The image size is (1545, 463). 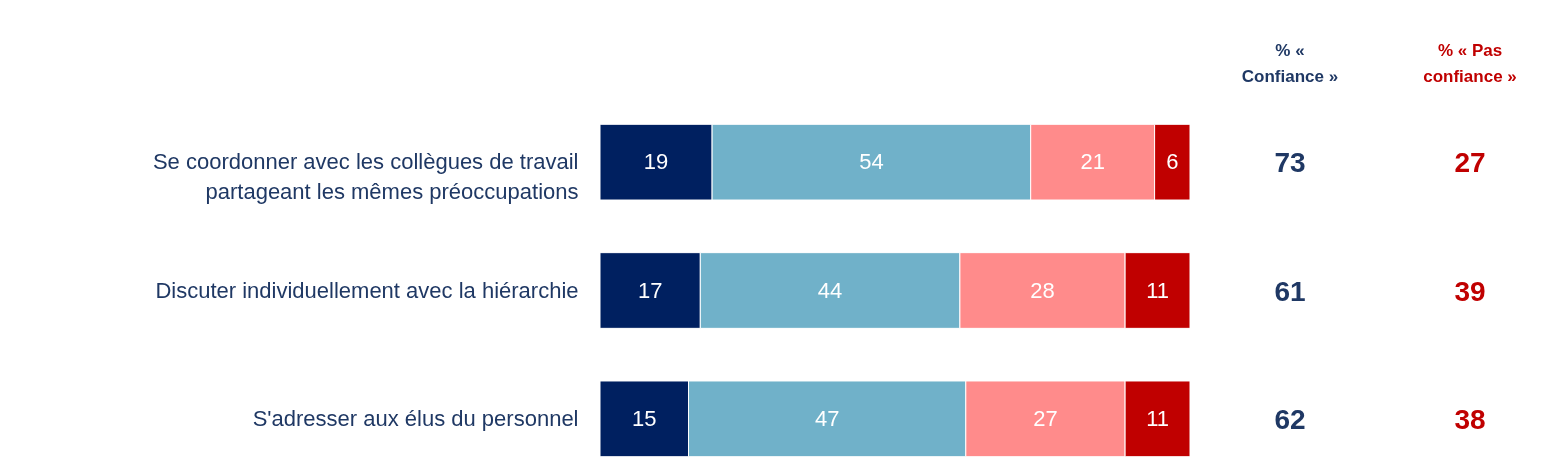 What do you see at coordinates (830, 290) in the screenshot?
I see `data-label: 44` at bounding box center [830, 290].